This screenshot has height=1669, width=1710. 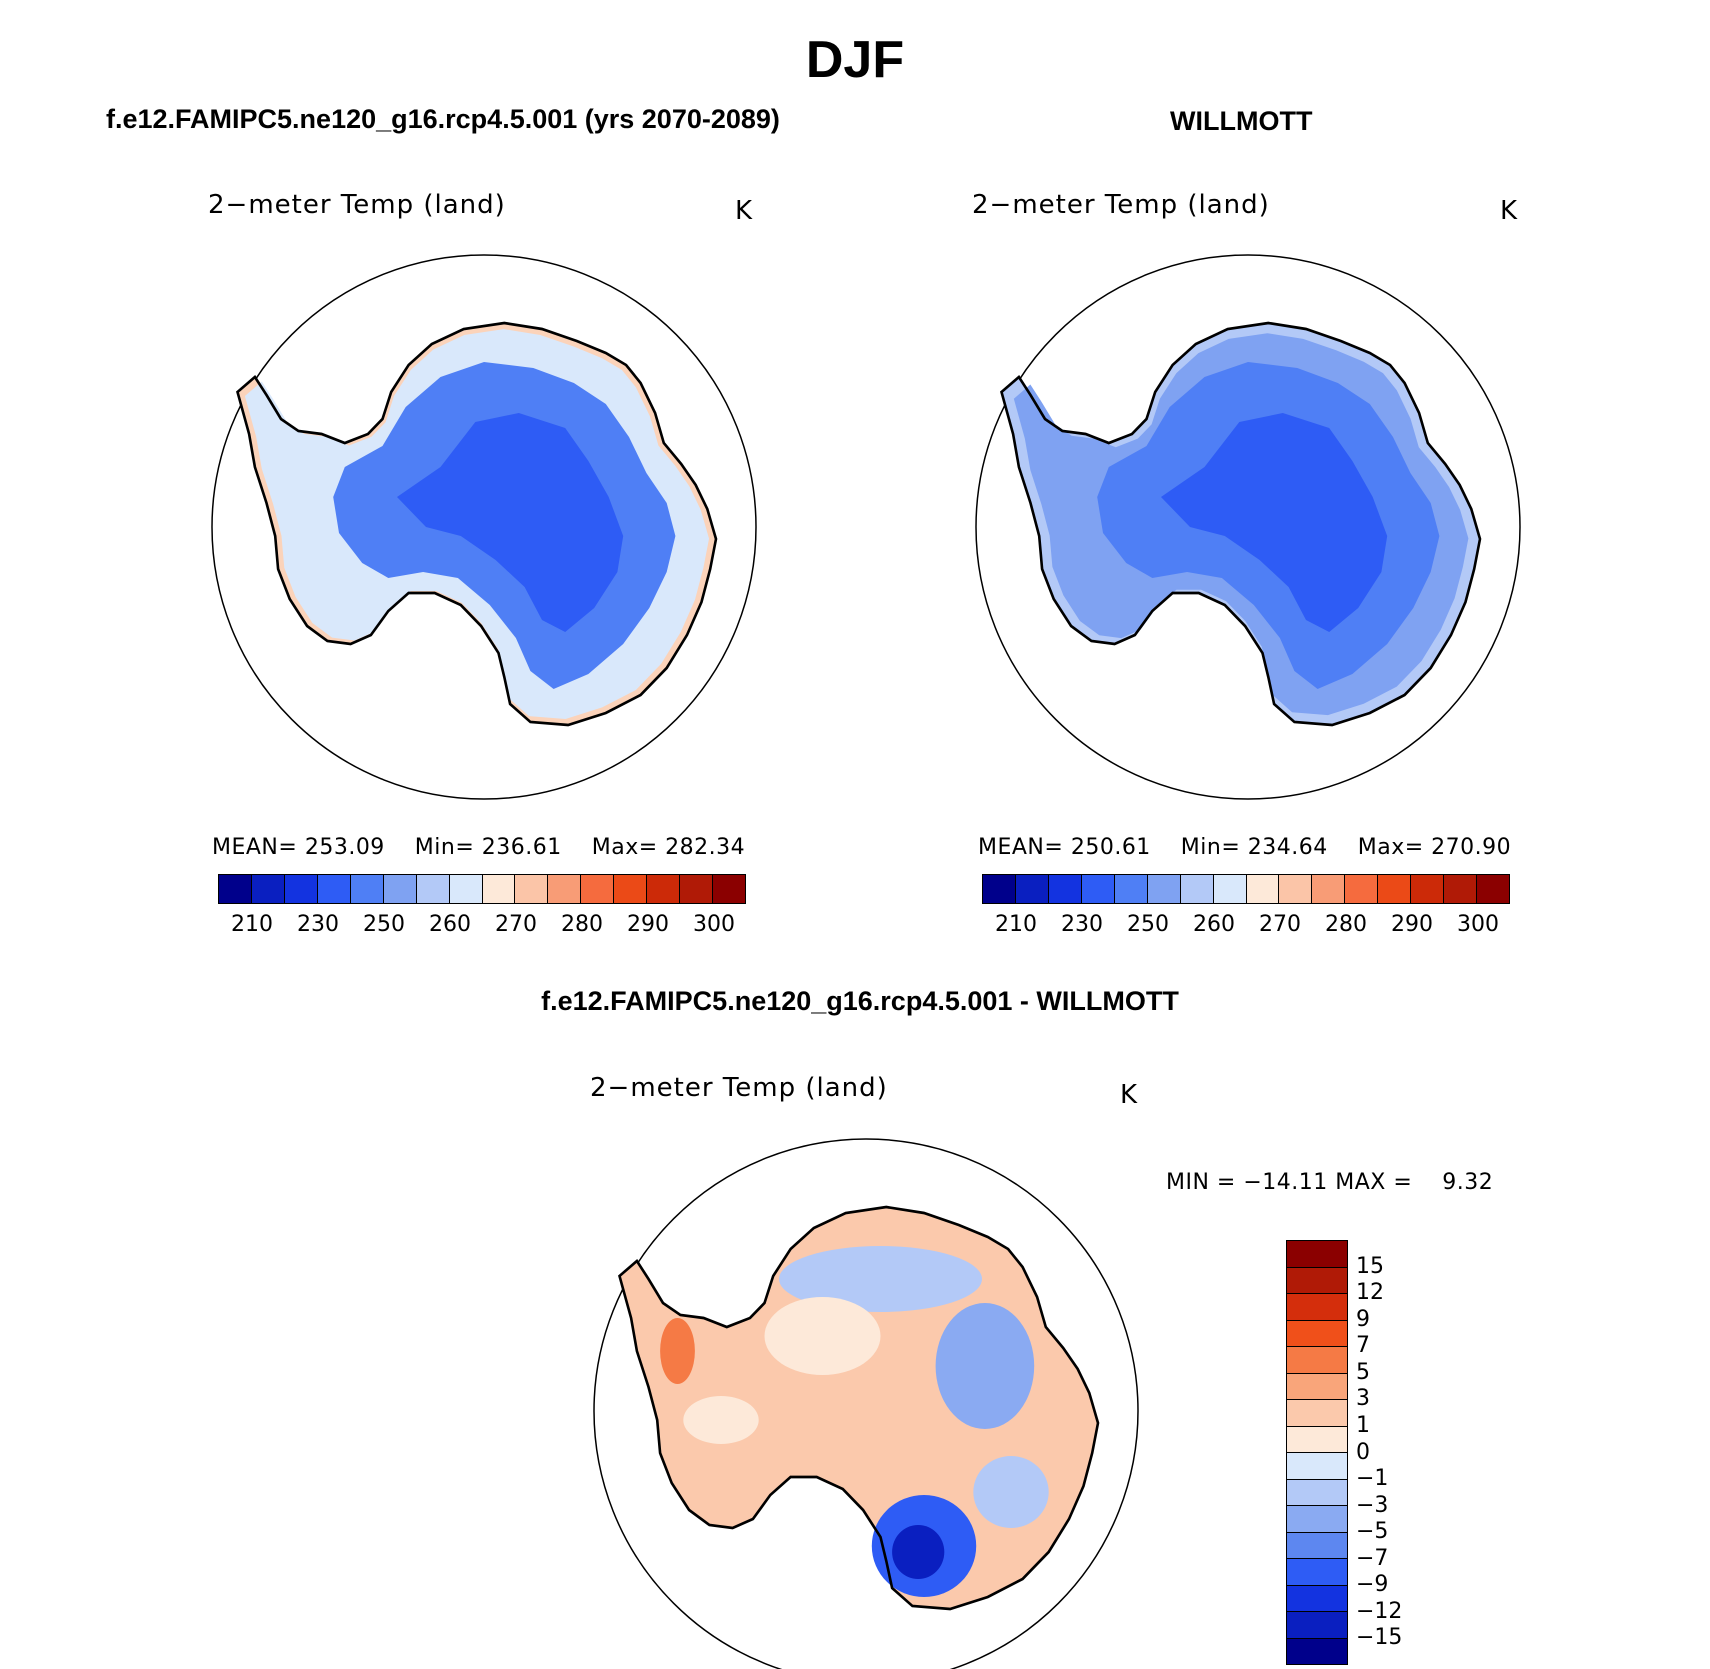 I want to click on colorbar-tick-label: −1, so click(x=1372, y=1479).